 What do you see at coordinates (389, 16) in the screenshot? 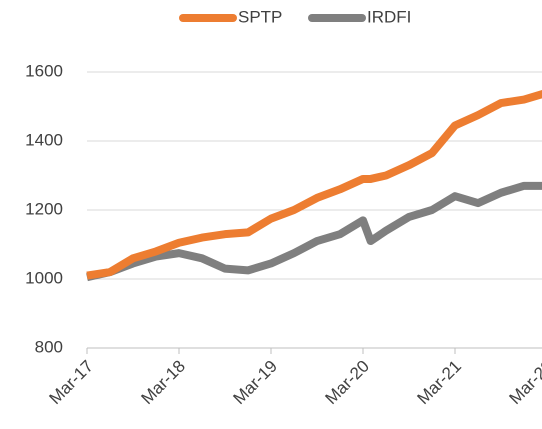
I see `legend-label: IRDFI` at bounding box center [389, 16].